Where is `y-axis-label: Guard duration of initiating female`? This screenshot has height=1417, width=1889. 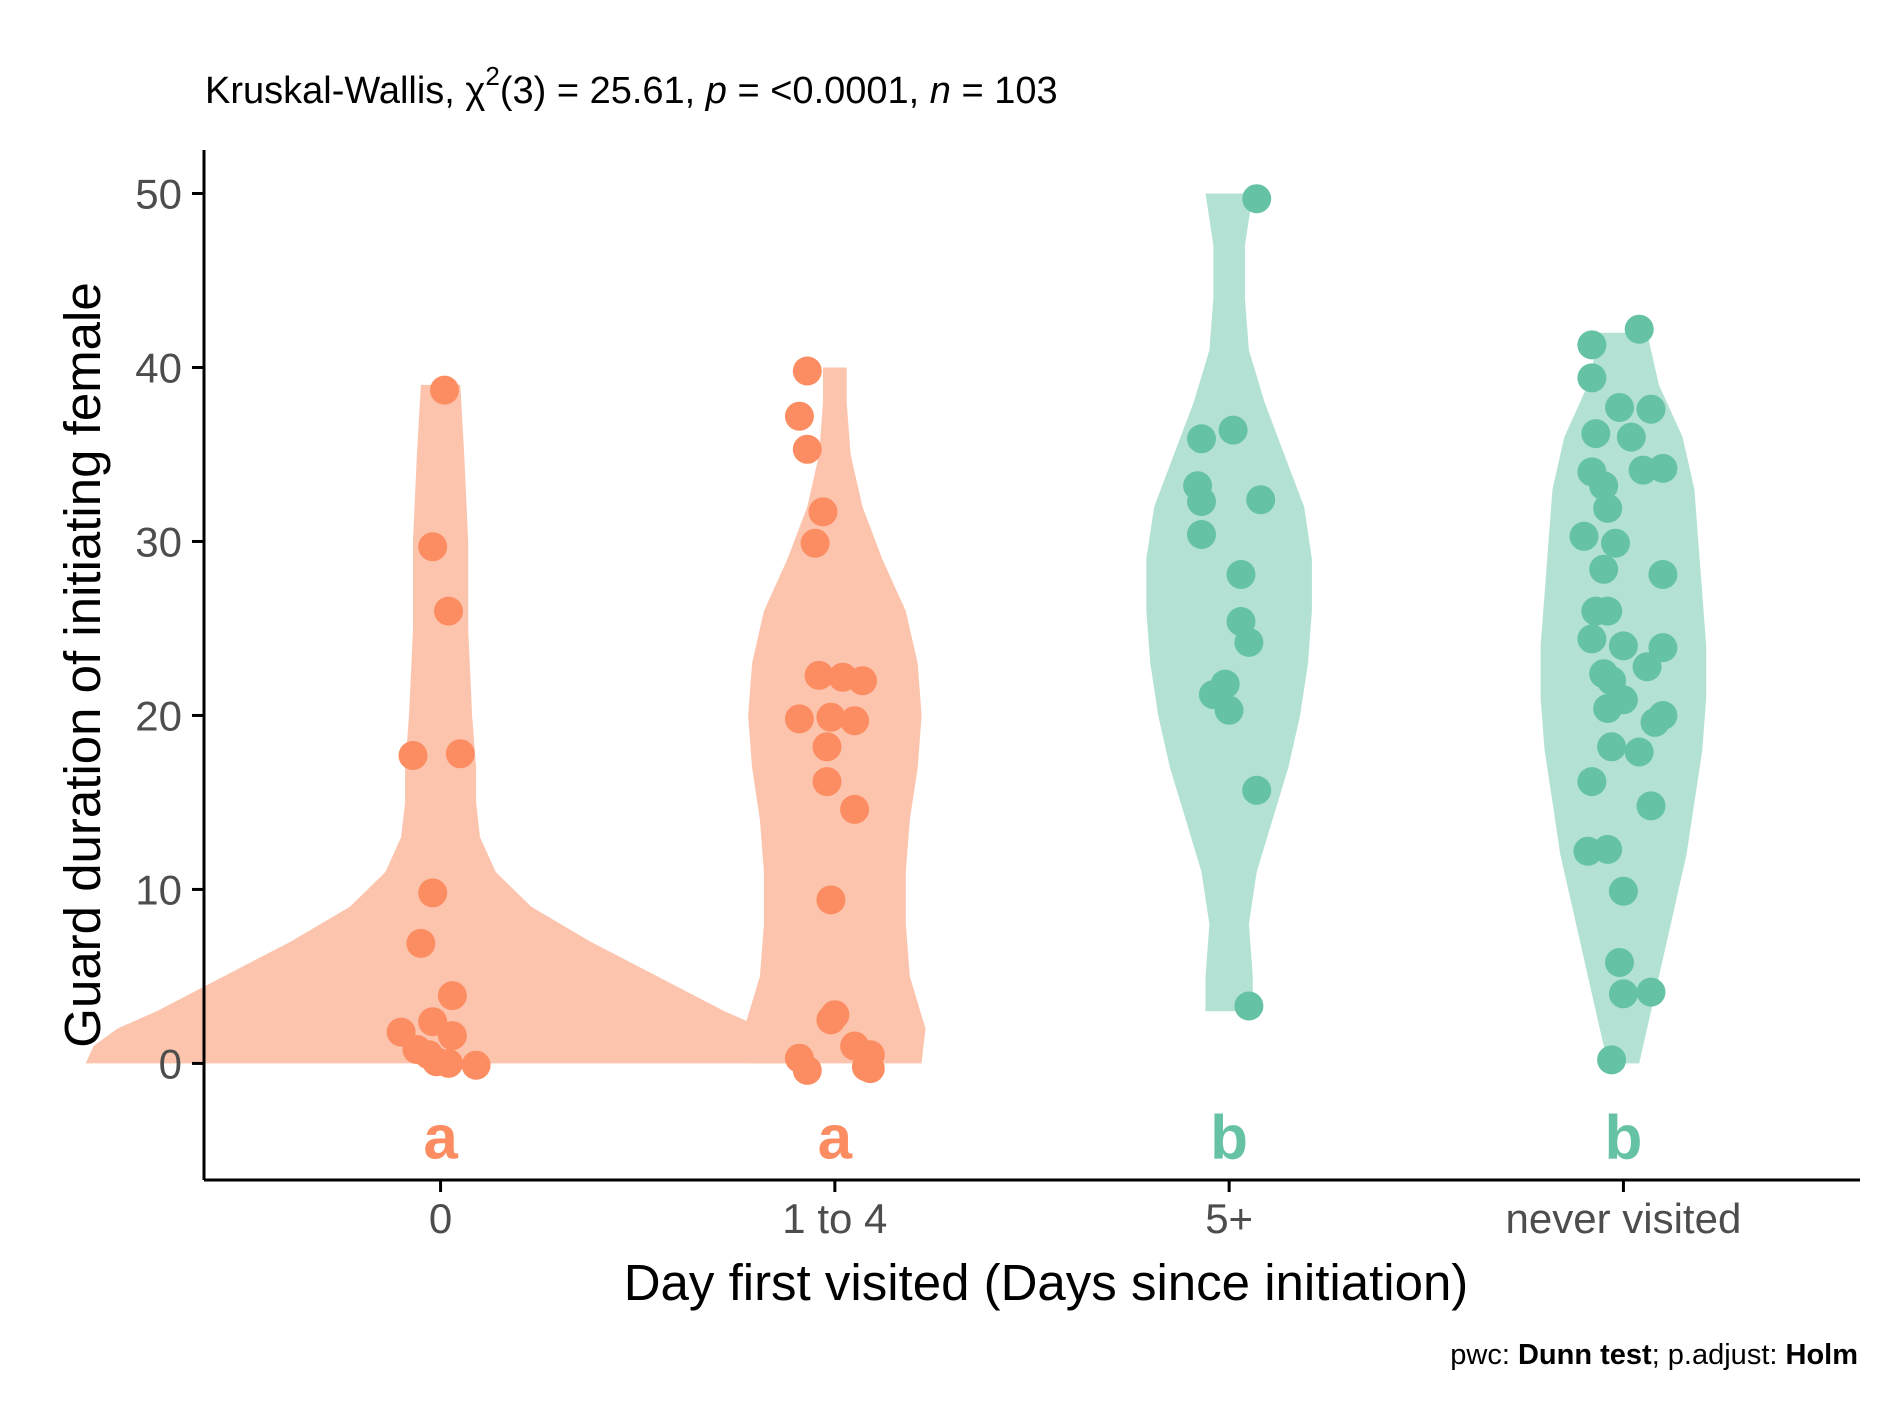
y-axis-label: Guard duration of initiating female is located at coordinates (82, 664).